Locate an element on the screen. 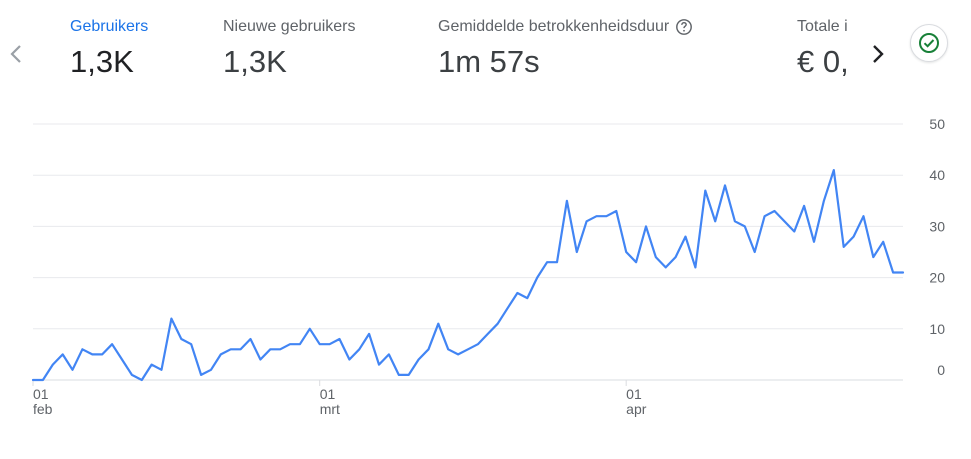  metric-card-total-revenue: Totale i € 0, is located at coordinates (826, 49).